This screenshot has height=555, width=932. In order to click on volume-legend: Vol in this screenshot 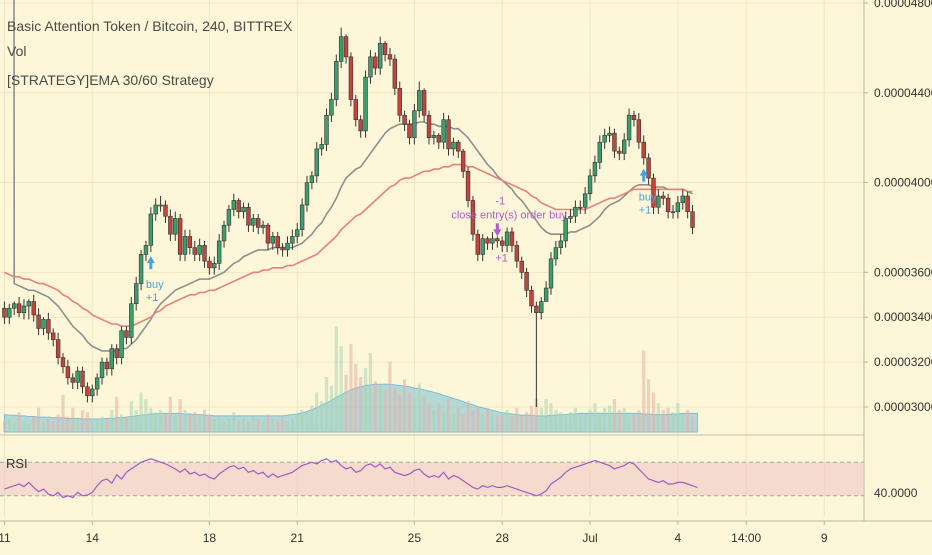, I will do `click(17, 51)`.